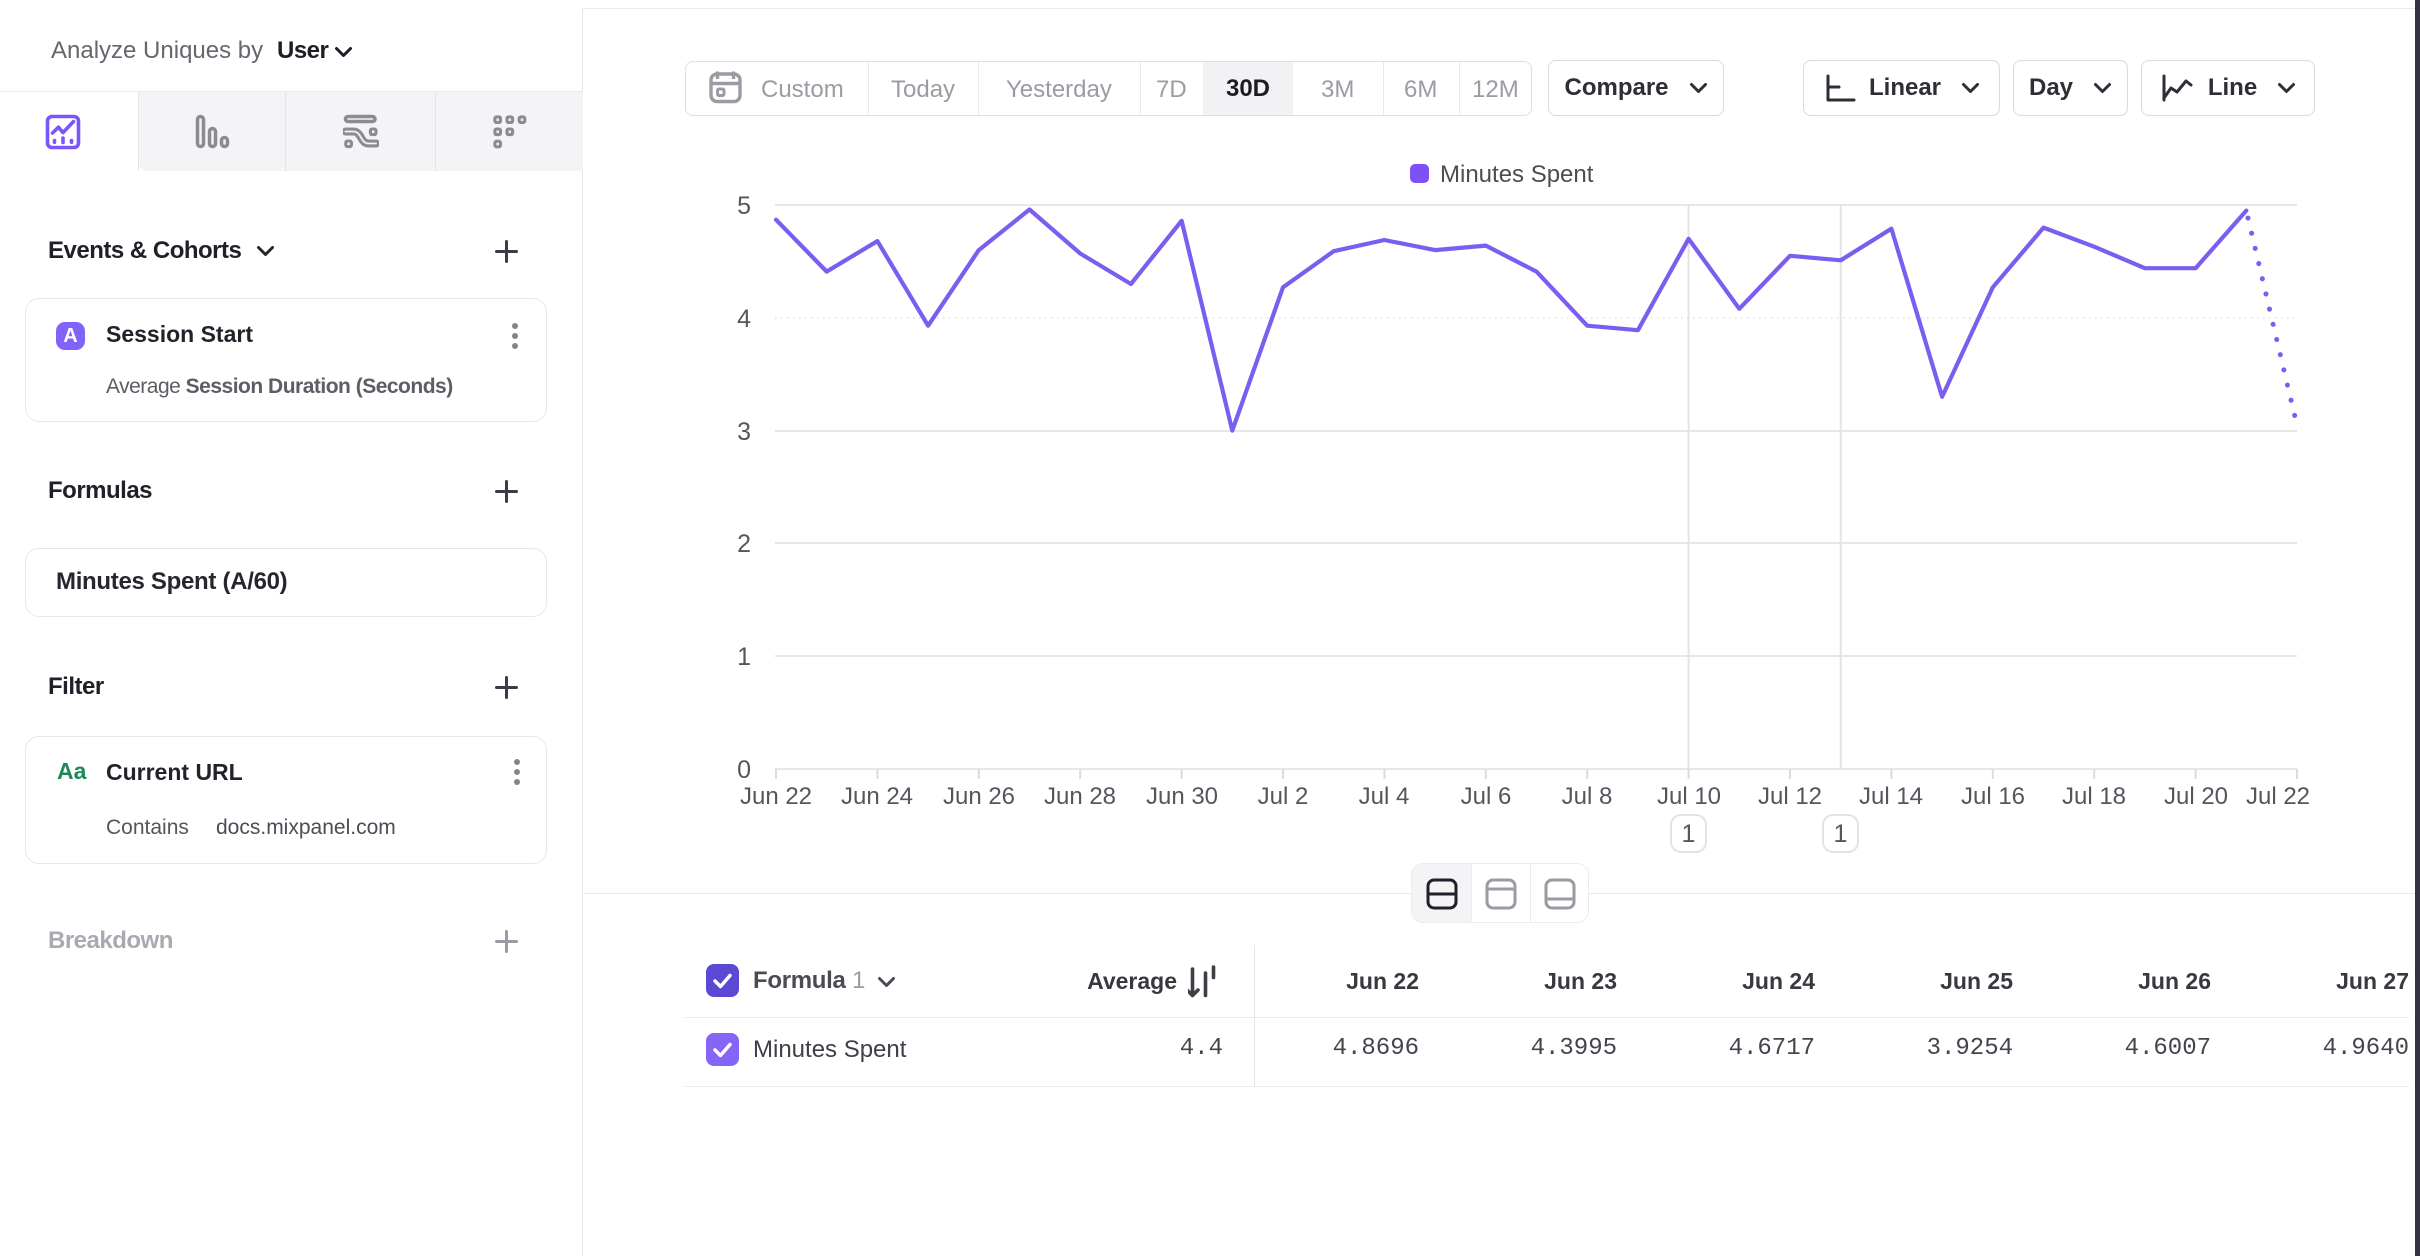  What do you see at coordinates (1182, 796) in the screenshot?
I see `svg-text: Jun 30` at bounding box center [1182, 796].